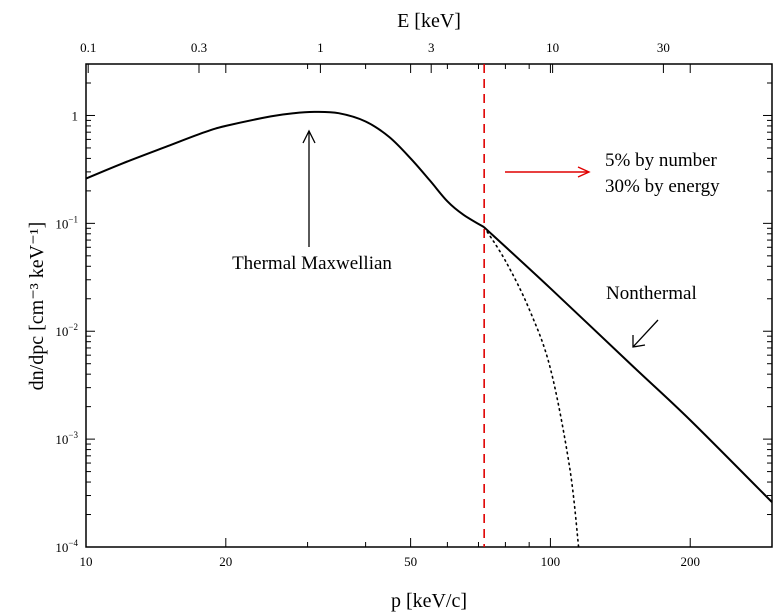  Describe the element at coordinates (690, 561) in the screenshot. I see `x-tick-label: 200` at that location.